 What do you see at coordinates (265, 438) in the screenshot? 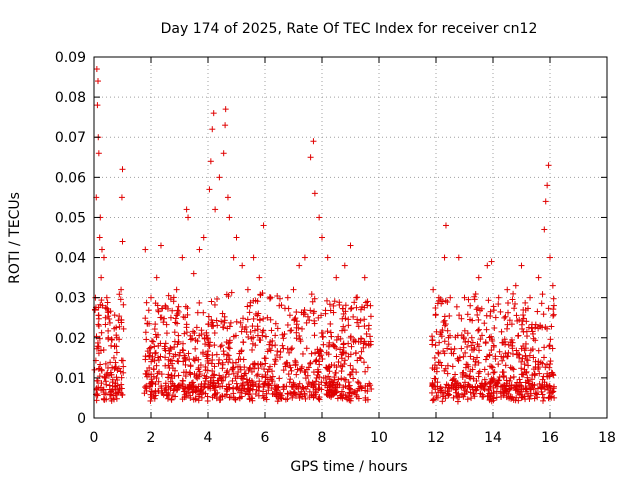
I see `x-tick-label: 6` at bounding box center [265, 438].